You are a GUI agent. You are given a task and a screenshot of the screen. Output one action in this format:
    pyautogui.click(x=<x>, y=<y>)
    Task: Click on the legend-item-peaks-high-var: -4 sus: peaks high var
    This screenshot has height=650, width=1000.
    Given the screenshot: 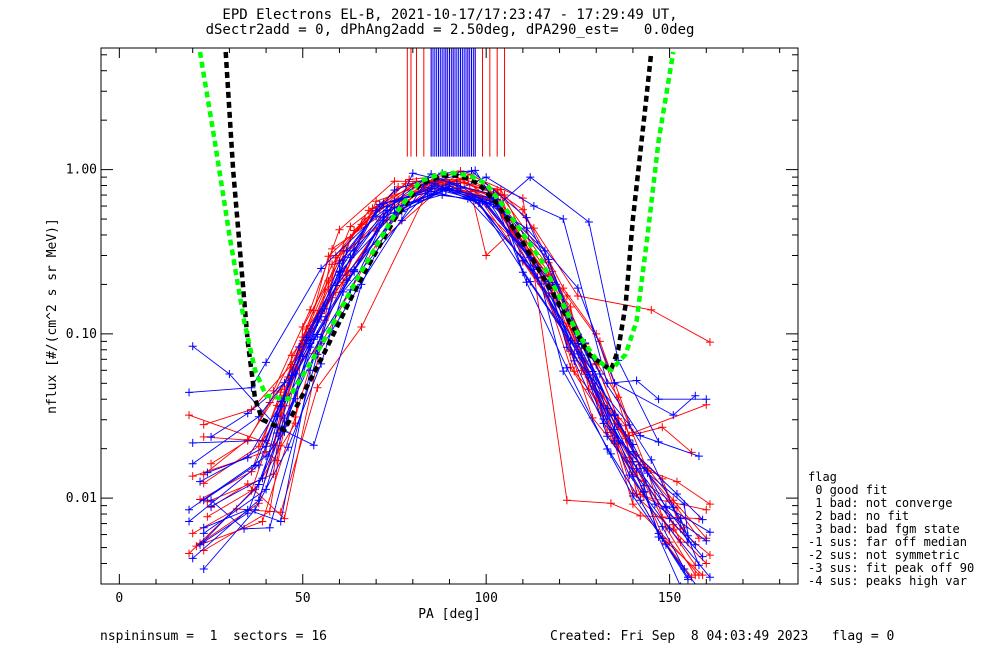 What is the action you would take?
    pyautogui.click(x=887, y=581)
    